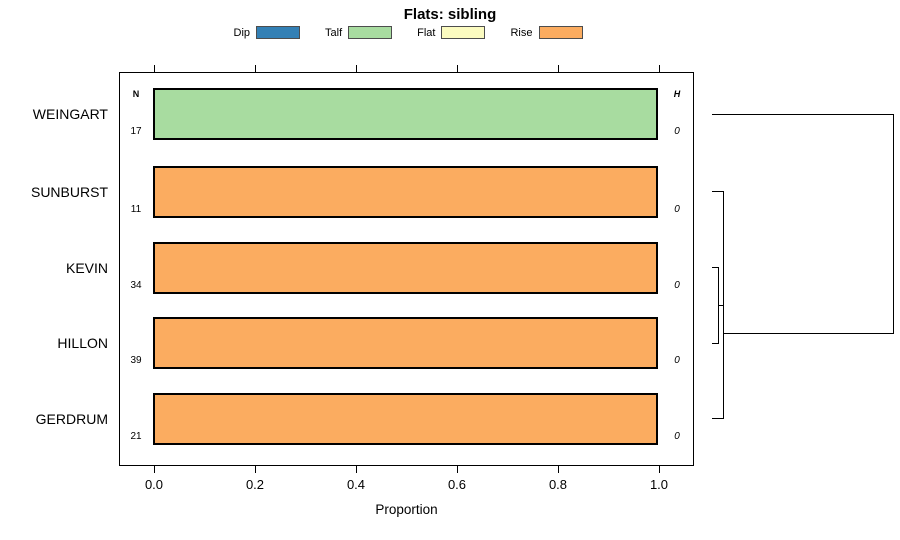 This screenshot has width=900, height=540. What do you see at coordinates (406, 509) in the screenshot?
I see `x-axis-label: Proportion` at bounding box center [406, 509].